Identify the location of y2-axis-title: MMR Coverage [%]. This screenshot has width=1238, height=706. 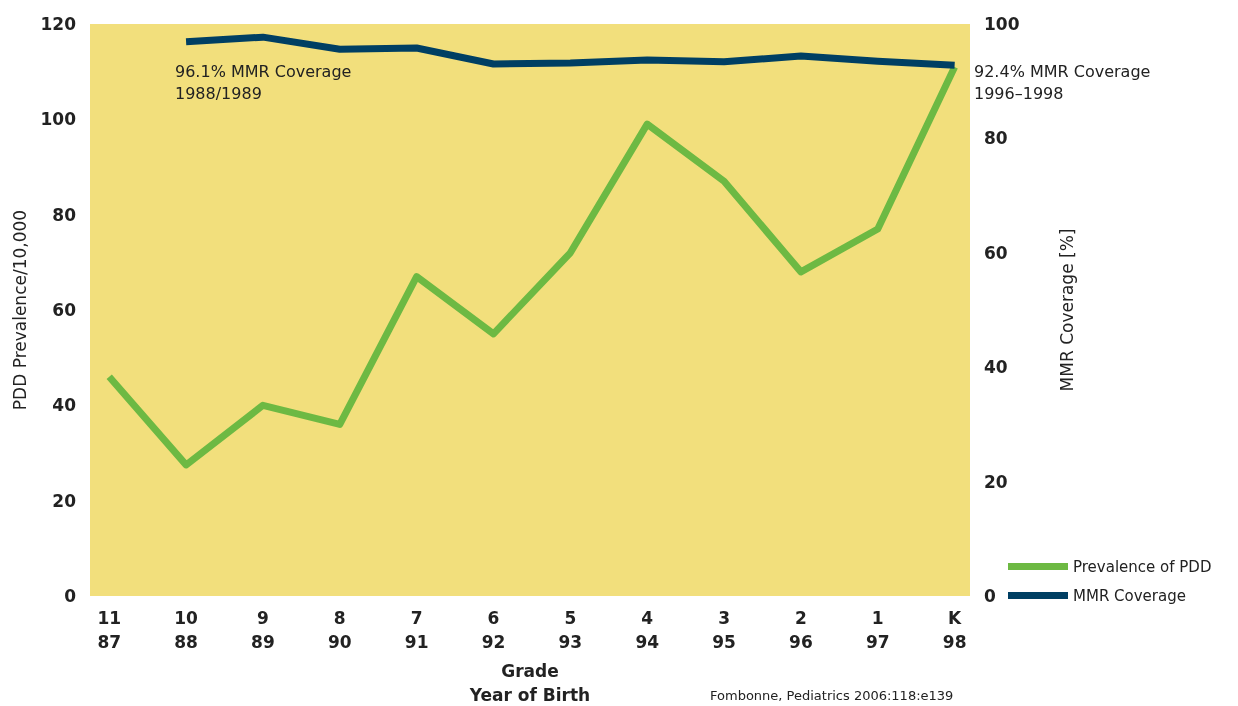
(1066, 310).